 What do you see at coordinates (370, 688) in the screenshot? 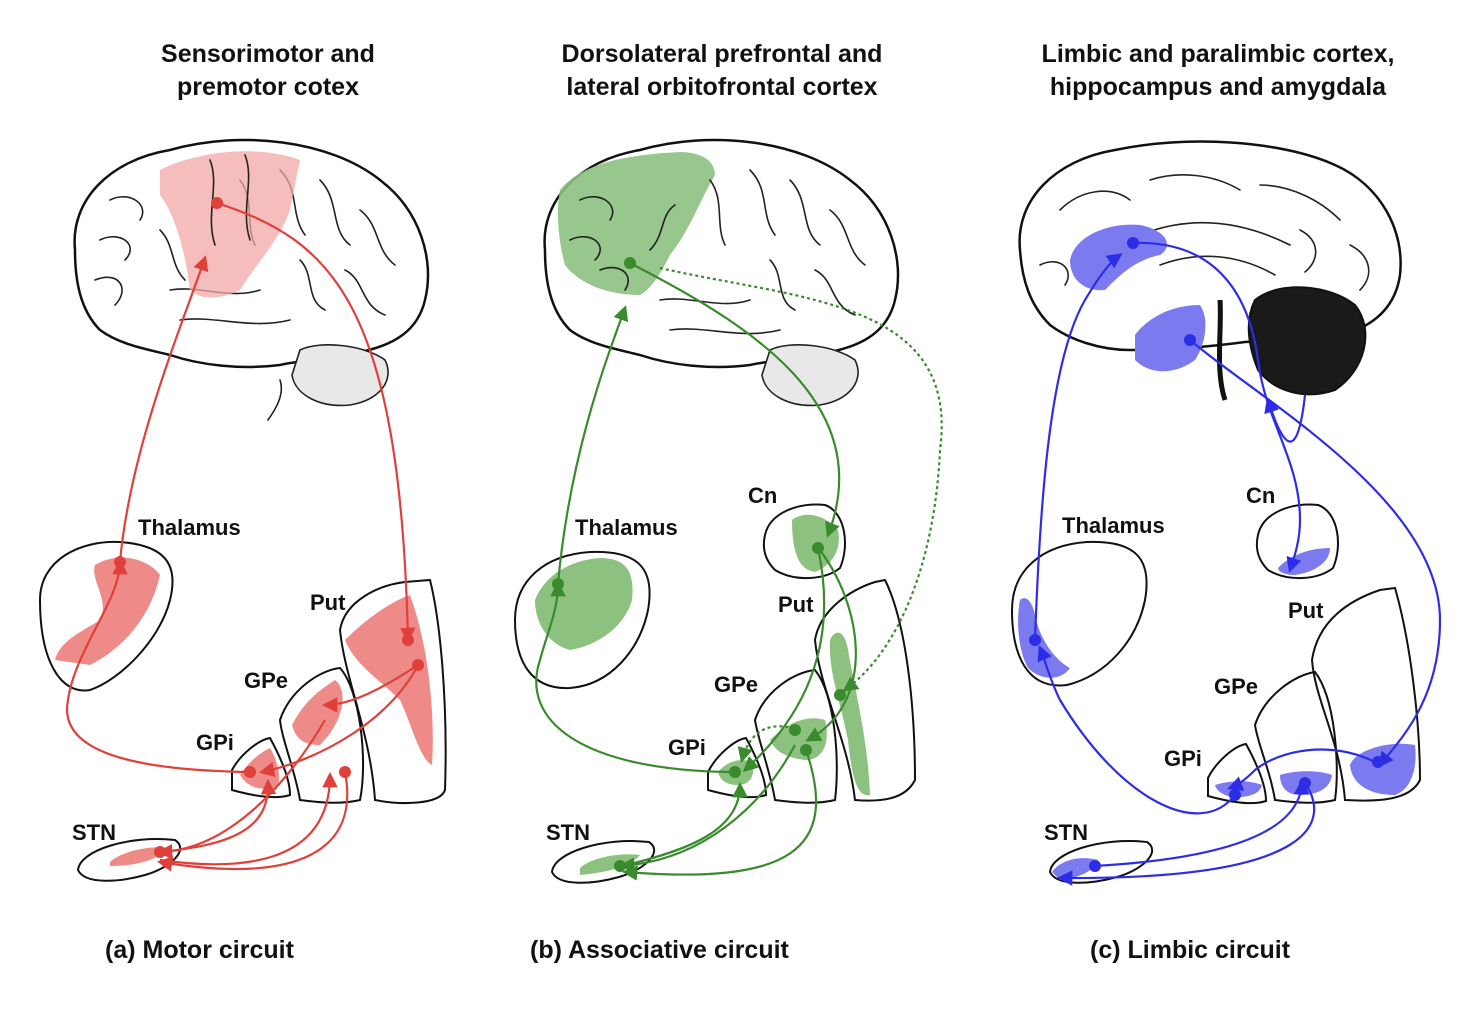
I see `putamen-to-gpe-path` at bounding box center [370, 688].